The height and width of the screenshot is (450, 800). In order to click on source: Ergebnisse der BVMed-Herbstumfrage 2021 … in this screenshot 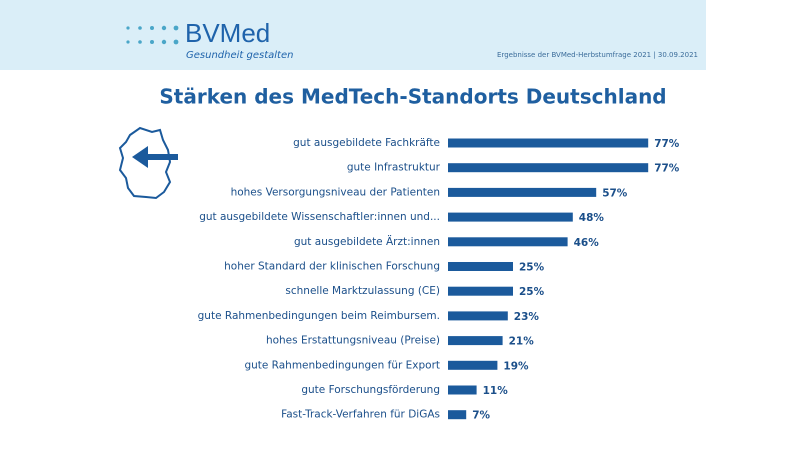, I will do `click(597, 55)`.